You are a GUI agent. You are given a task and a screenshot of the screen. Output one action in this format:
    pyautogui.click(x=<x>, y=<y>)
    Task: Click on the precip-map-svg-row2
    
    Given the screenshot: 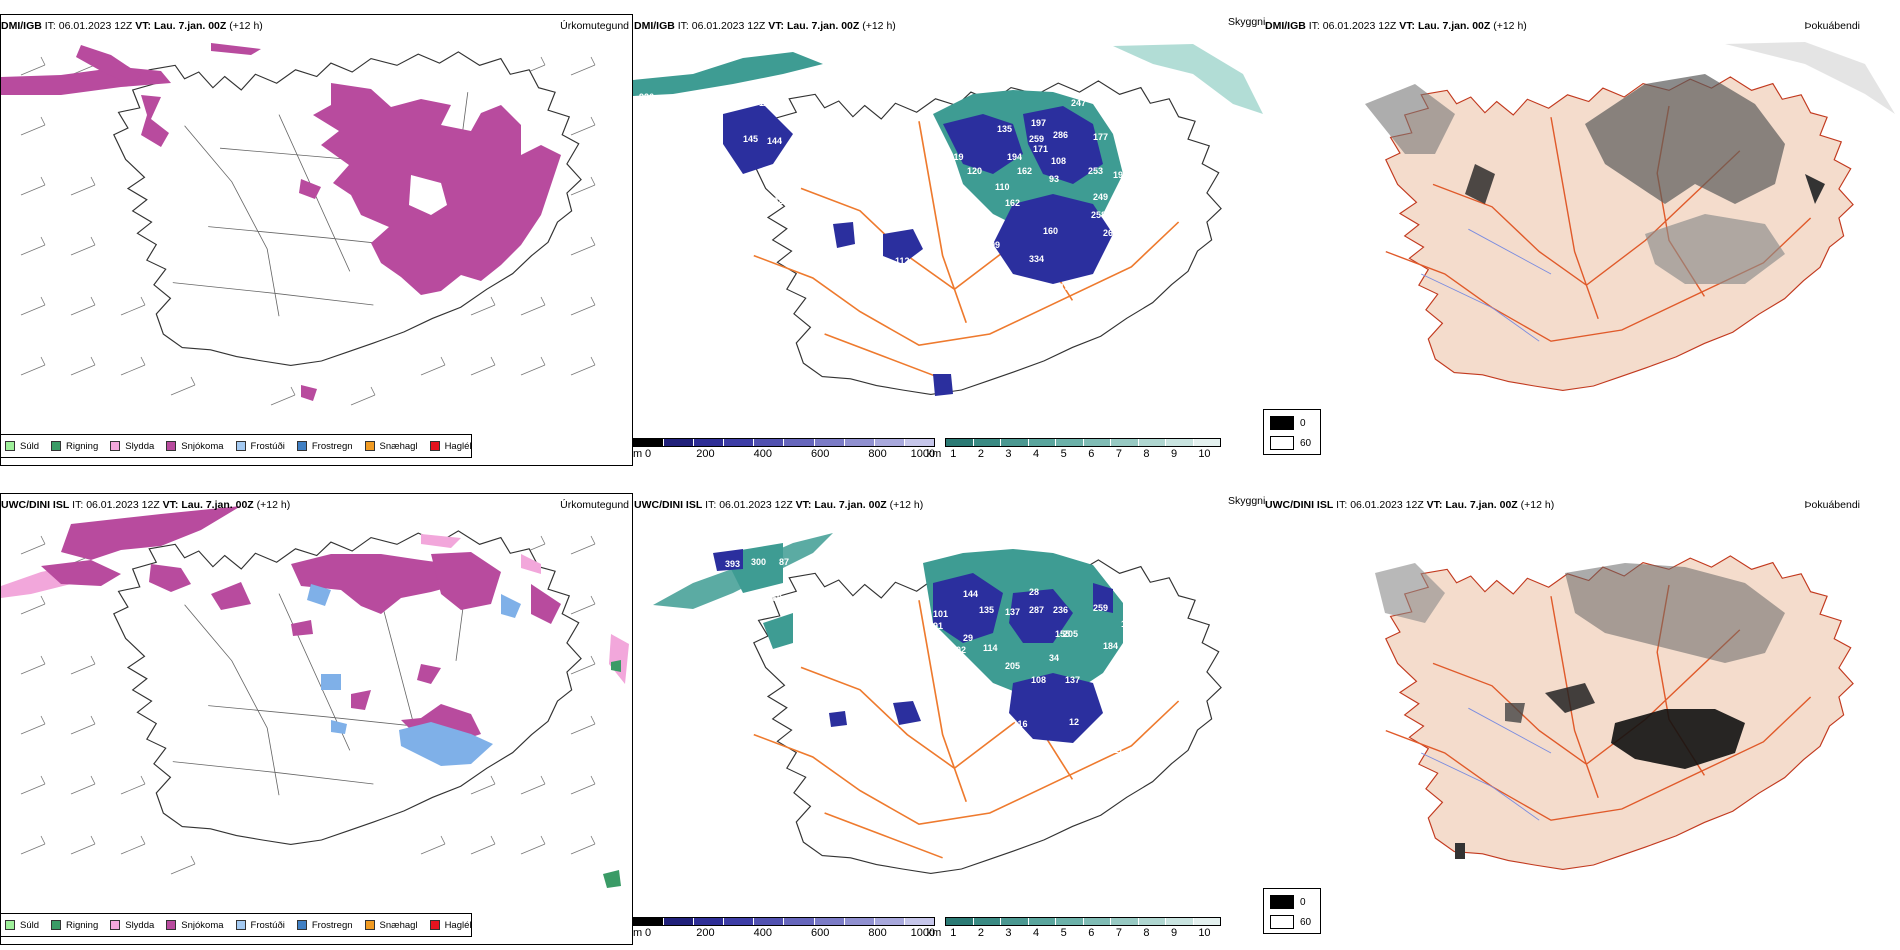 What is the action you would take?
    pyautogui.click(x=315, y=697)
    